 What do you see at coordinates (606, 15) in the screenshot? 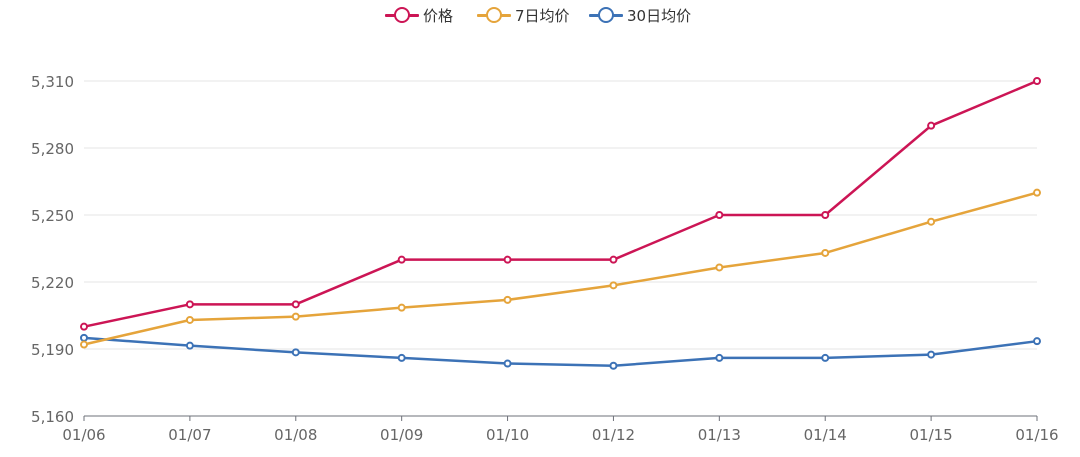
I see `legend-30day-avg-marker-icon` at bounding box center [606, 15].